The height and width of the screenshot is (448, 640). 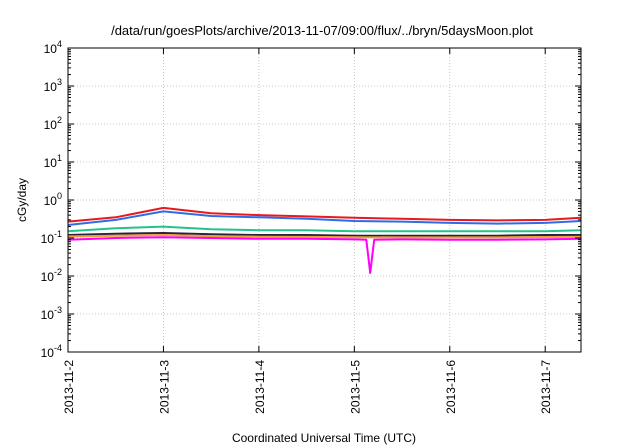 I want to click on y-tick-label: 10⁰, so click(x=53, y=199).